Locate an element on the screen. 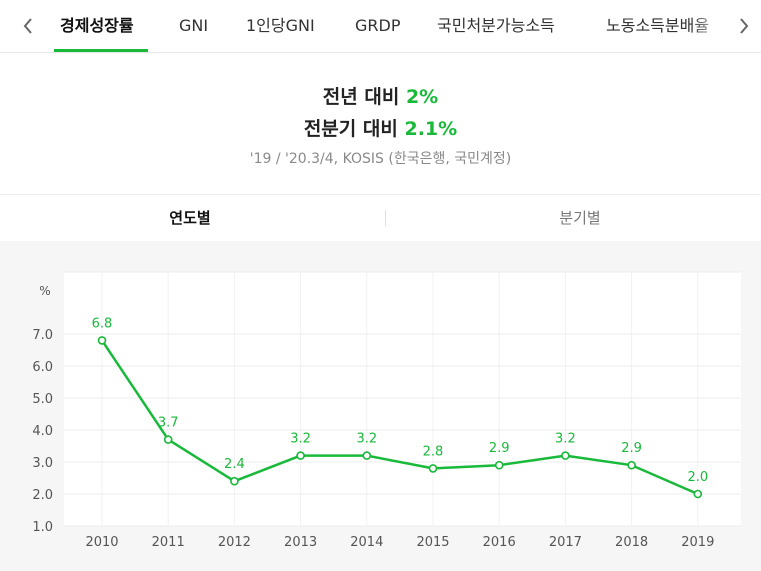 The height and width of the screenshot is (571, 761). active-tab-indicator is located at coordinates (101, 50).